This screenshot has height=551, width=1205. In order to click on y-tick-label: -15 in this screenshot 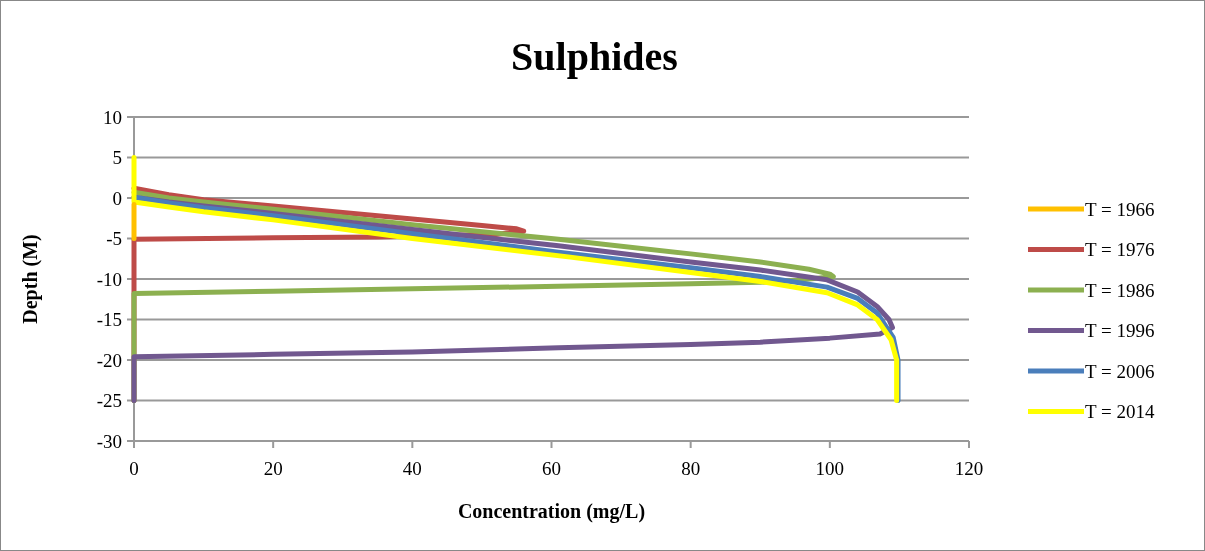, I will do `click(109, 320)`.